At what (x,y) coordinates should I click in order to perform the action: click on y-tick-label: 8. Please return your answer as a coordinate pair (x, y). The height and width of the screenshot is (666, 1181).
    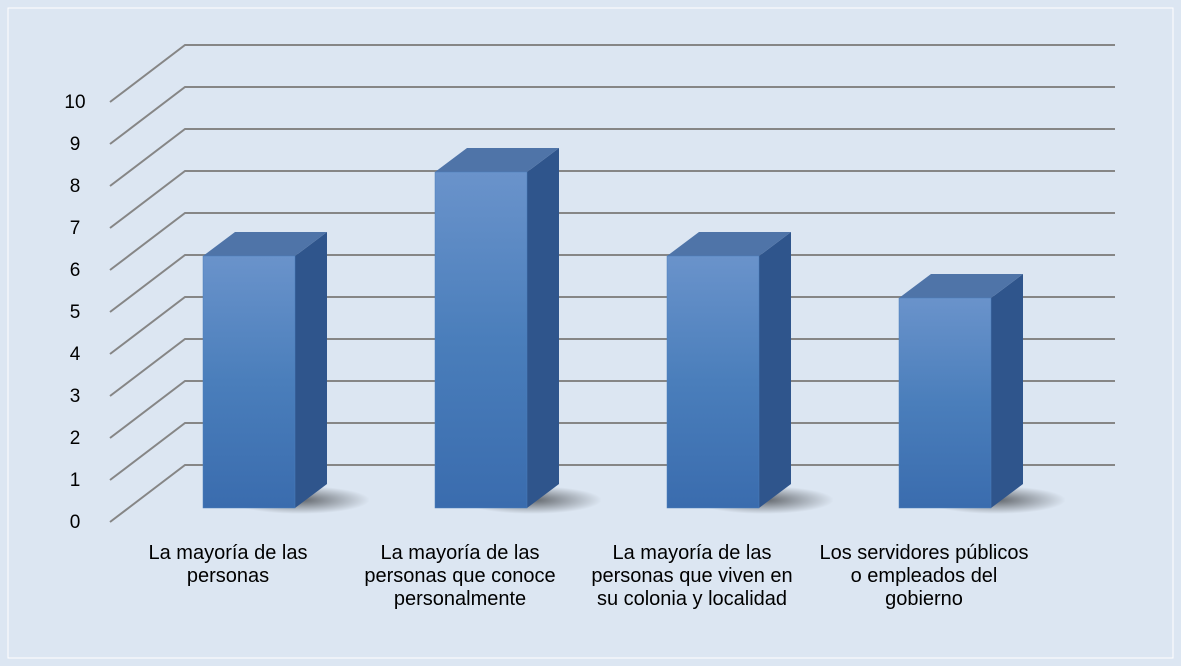
    Looking at the image, I should click on (75, 186).